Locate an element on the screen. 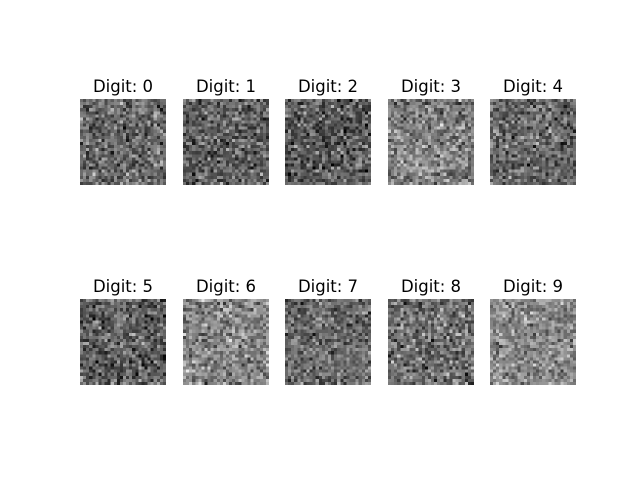 Image resolution: width=640 pixels, height=480 pixels. panel-title: Digit: 4 is located at coordinates (533, 86).